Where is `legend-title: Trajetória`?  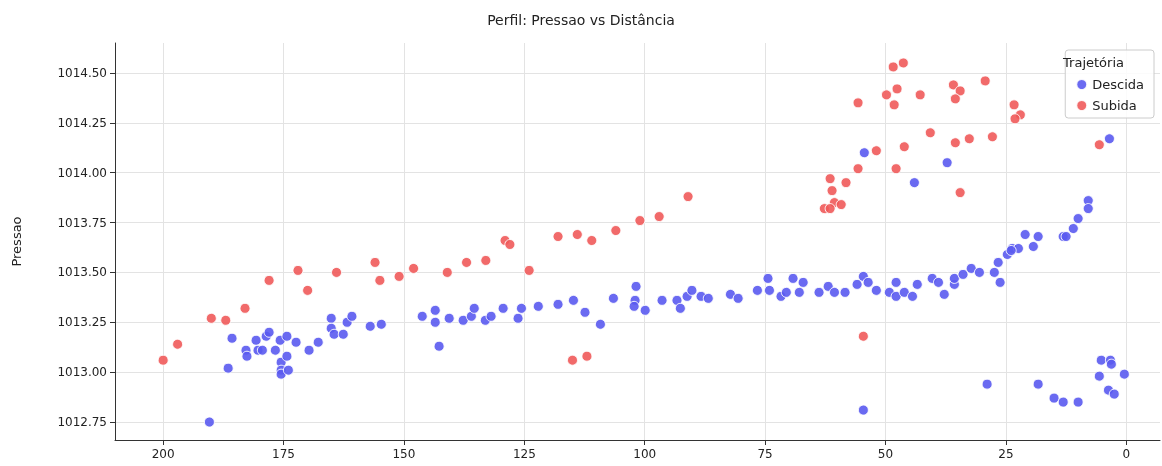
legend-title: Trajetória is located at coordinates (1093, 62).